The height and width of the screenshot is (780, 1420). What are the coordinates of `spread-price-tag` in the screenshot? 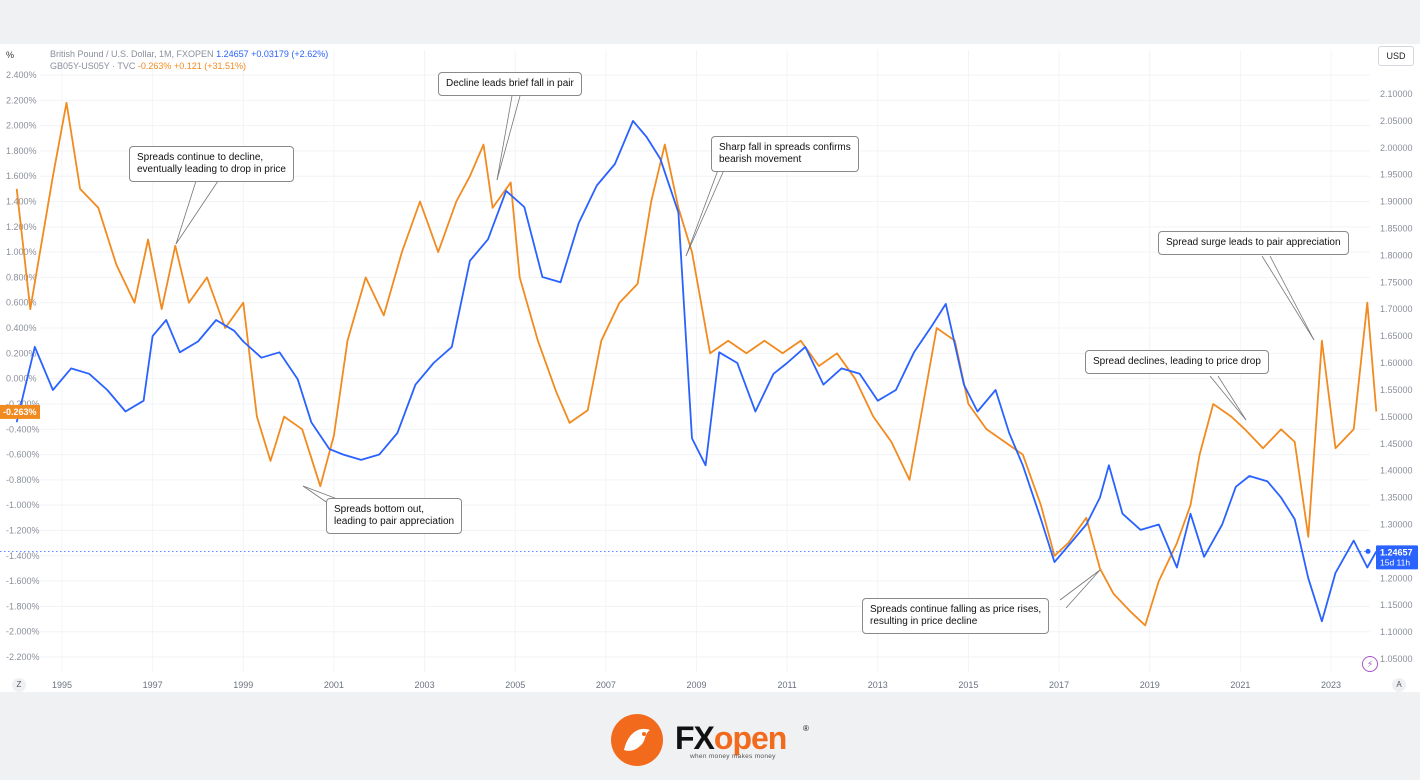 It's located at (20, 411).